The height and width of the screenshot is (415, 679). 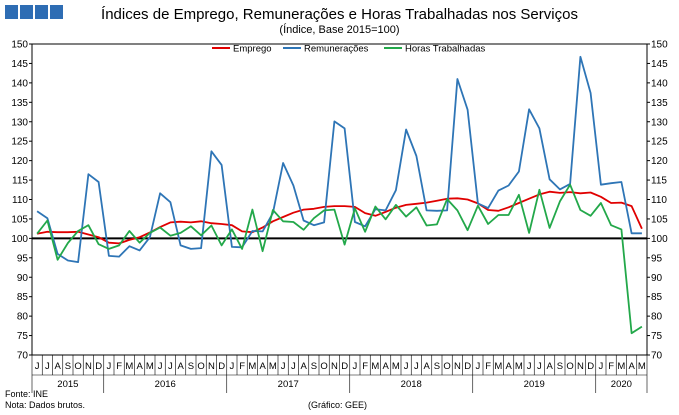 What do you see at coordinates (659, 45) in the screenshot?
I see `y-tick-label-right: 150` at bounding box center [659, 45].